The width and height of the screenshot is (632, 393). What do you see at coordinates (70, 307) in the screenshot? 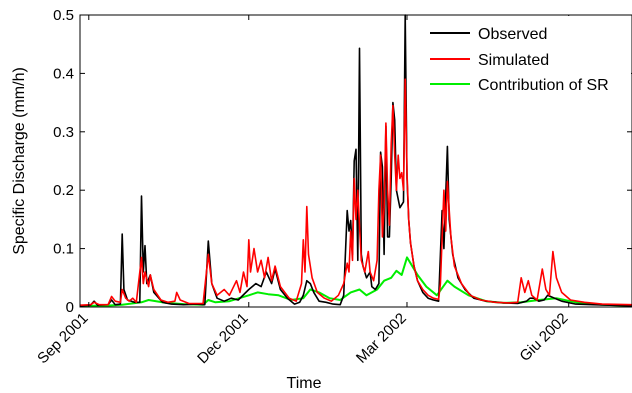
I see `y-tick-label: 0` at bounding box center [70, 307].